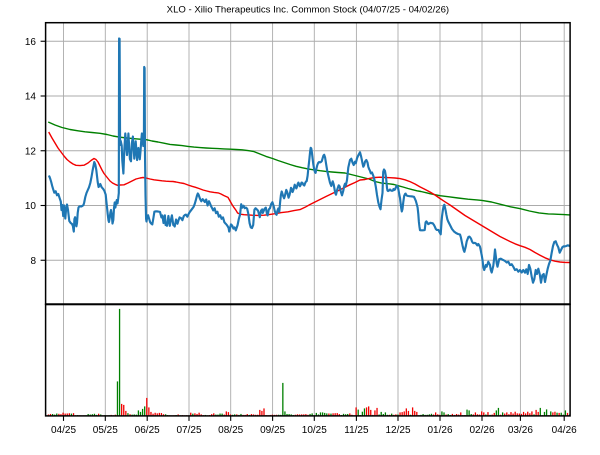 The image size is (600, 455). What do you see at coordinates (31, 206) in the screenshot?
I see `svg-text: 10` at bounding box center [31, 206].